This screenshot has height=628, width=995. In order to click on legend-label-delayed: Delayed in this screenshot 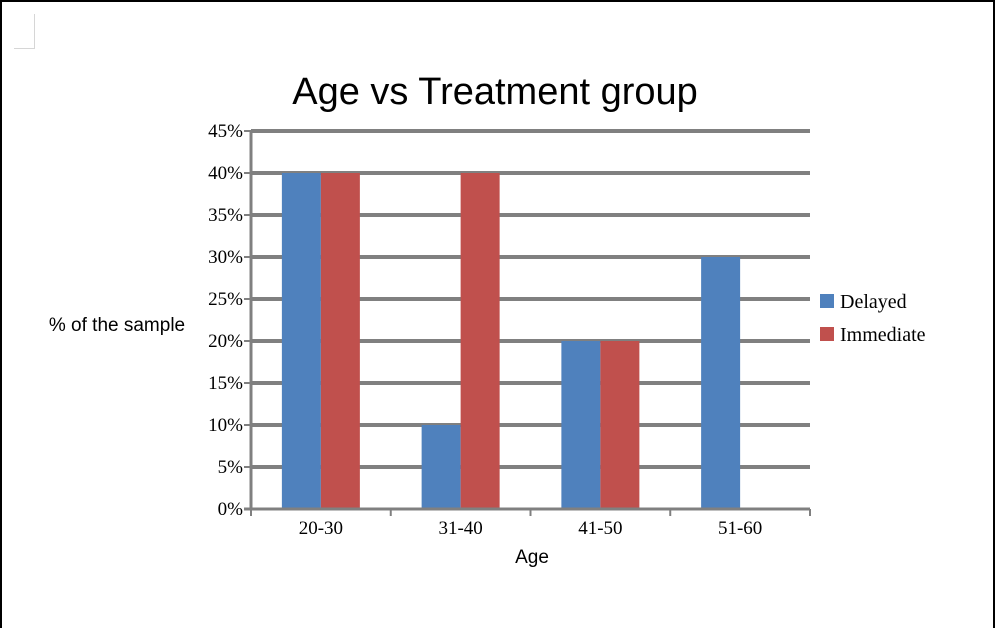, I will do `click(873, 302)`.